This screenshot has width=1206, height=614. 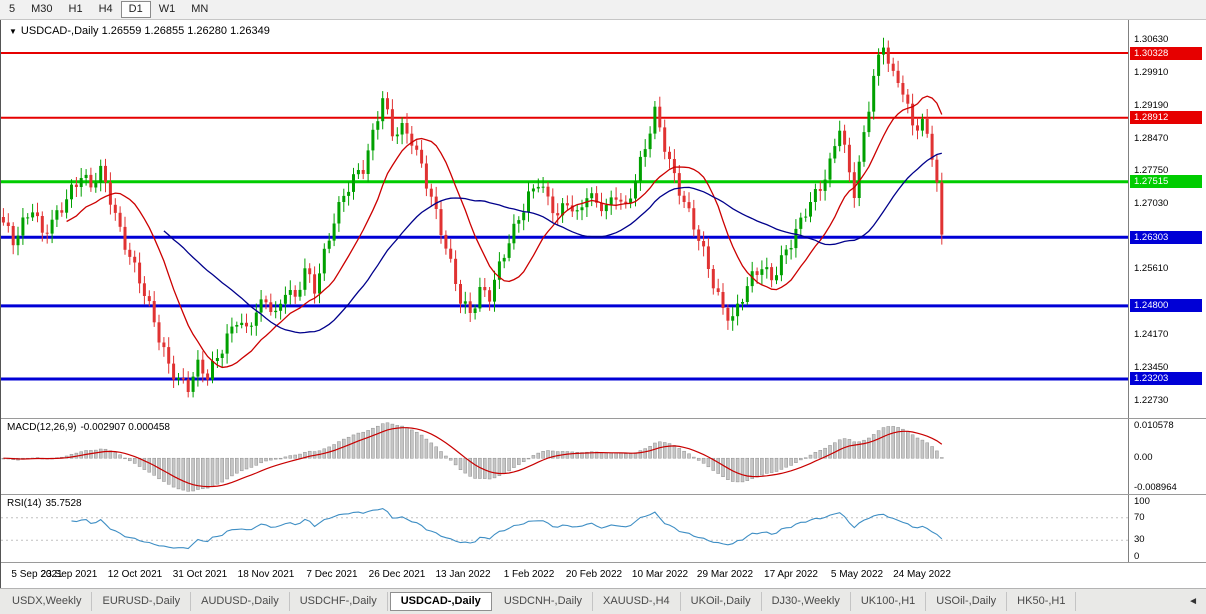 I want to click on date-label: 23 Sep 2021, so click(x=69, y=574).